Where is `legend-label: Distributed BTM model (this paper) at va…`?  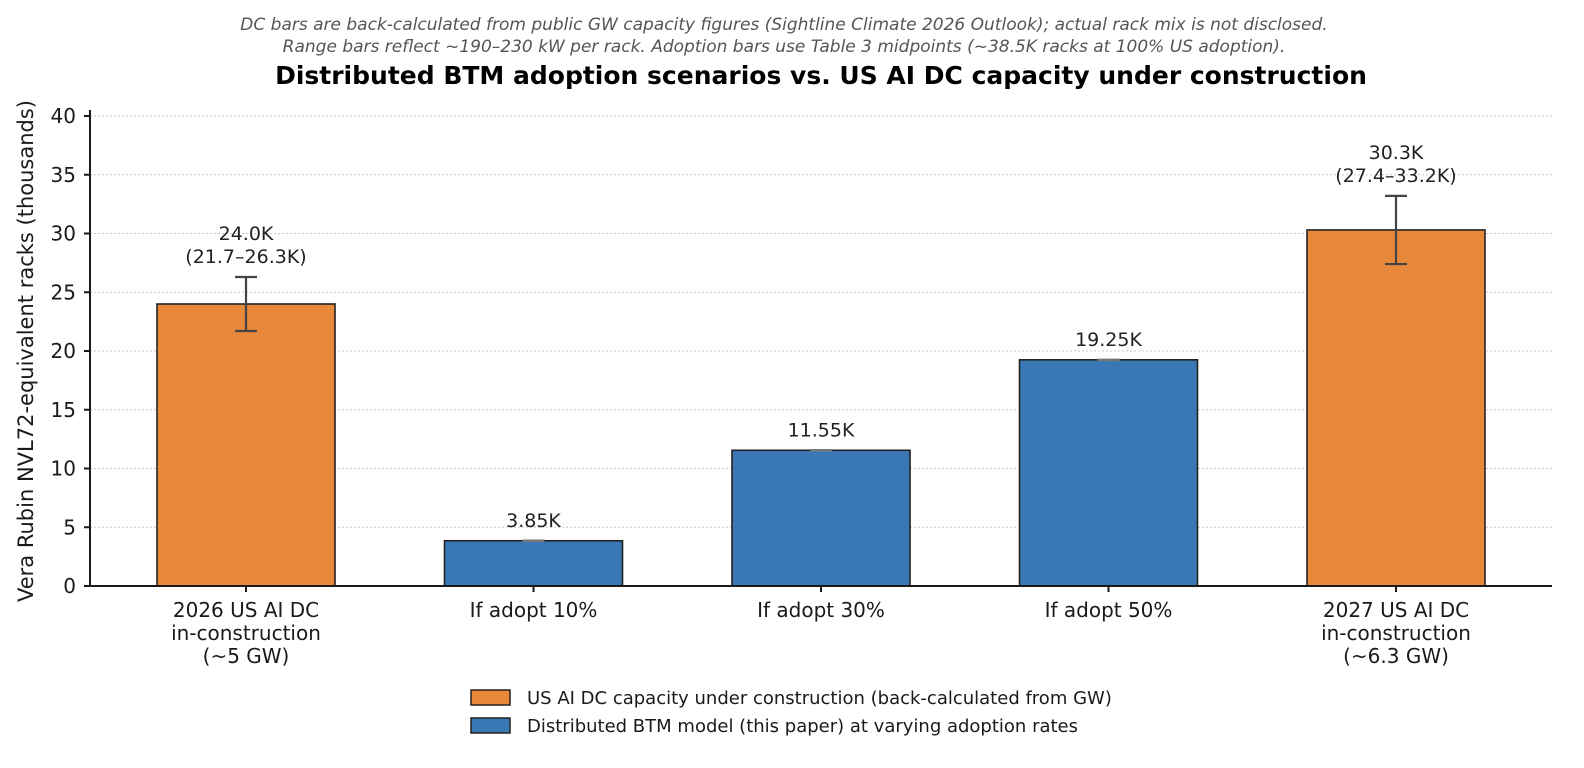 legend-label: Distributed BTM model (this paper) at va… is located at coordinates (802, 726).